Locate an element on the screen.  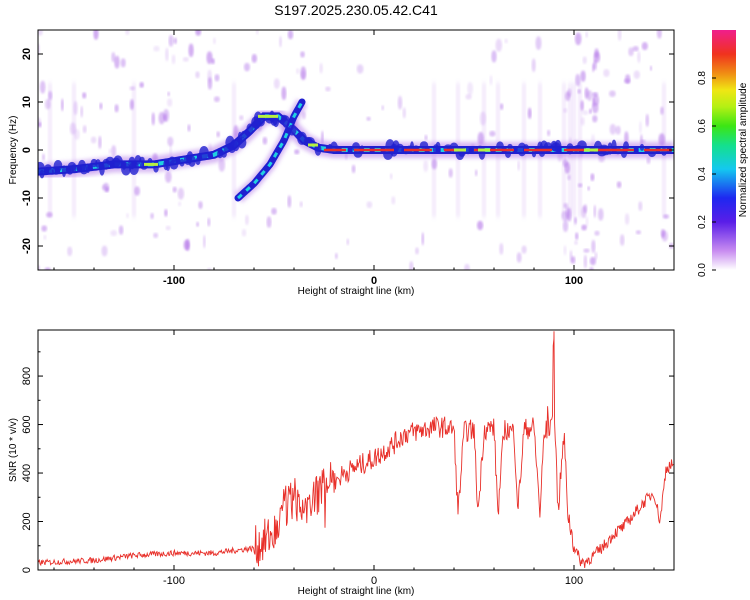
y-tick-label: 200 is located at coordinates (27, 521).